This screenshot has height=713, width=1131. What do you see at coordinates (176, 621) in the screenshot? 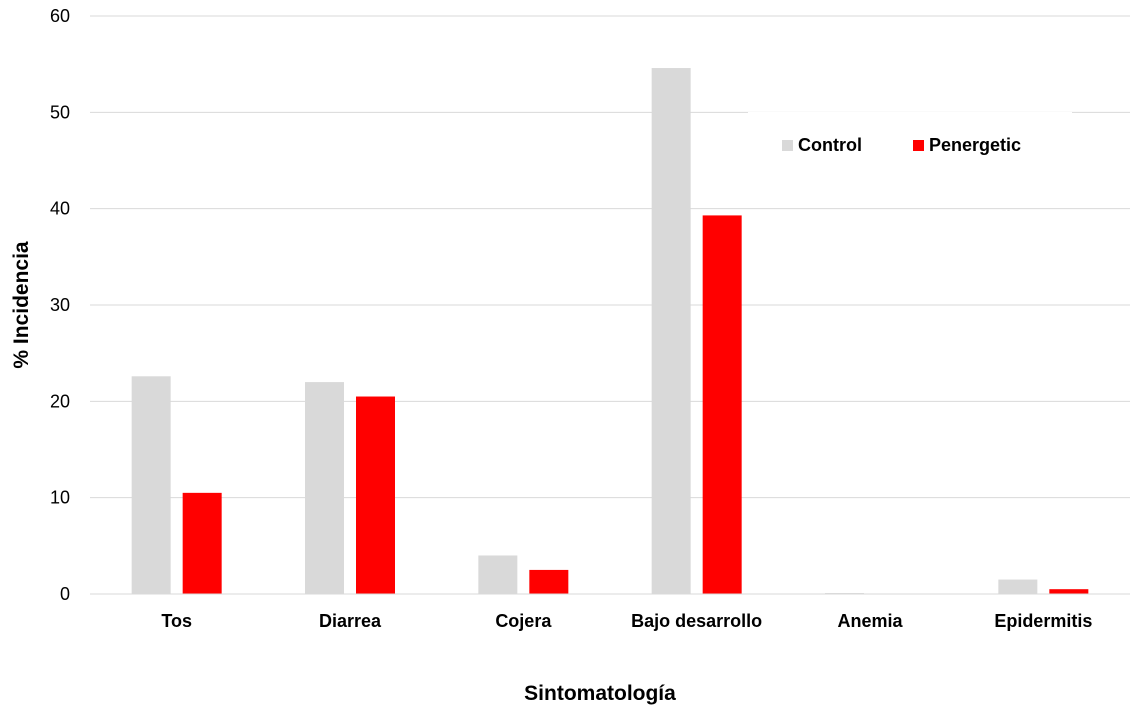
I see `x-tick-label: Tos` at bounding box center [176, 621].